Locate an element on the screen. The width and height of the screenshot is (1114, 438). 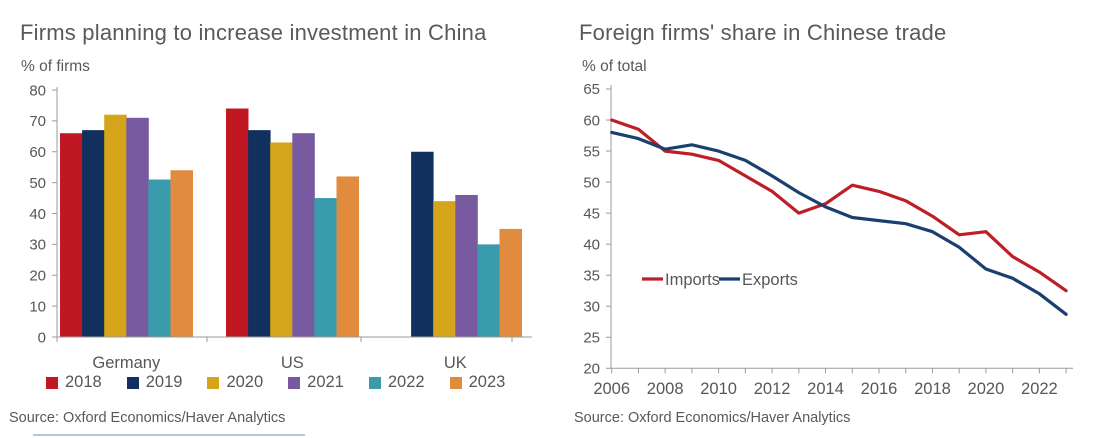
bar-2023-UK is located at coordinates (510, 282).